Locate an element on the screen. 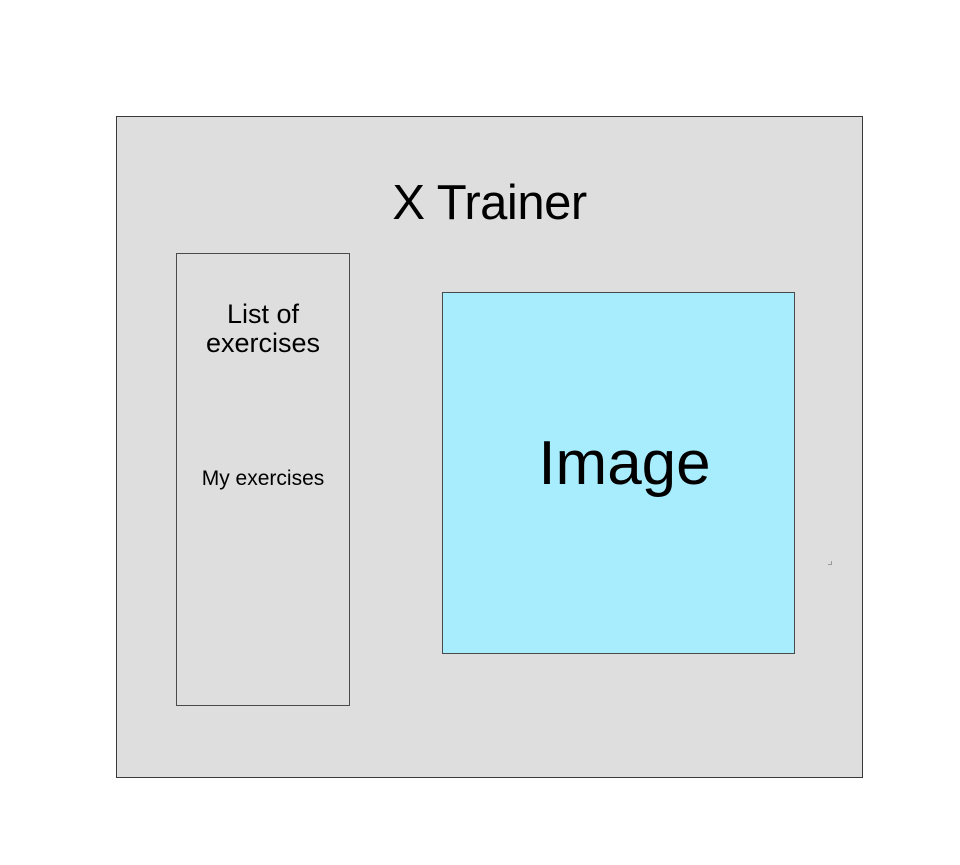 The height and width of the screenshot is (865, 960). exercise-sidebar: List of exercises My exercises is located at coordinates (263, 479).